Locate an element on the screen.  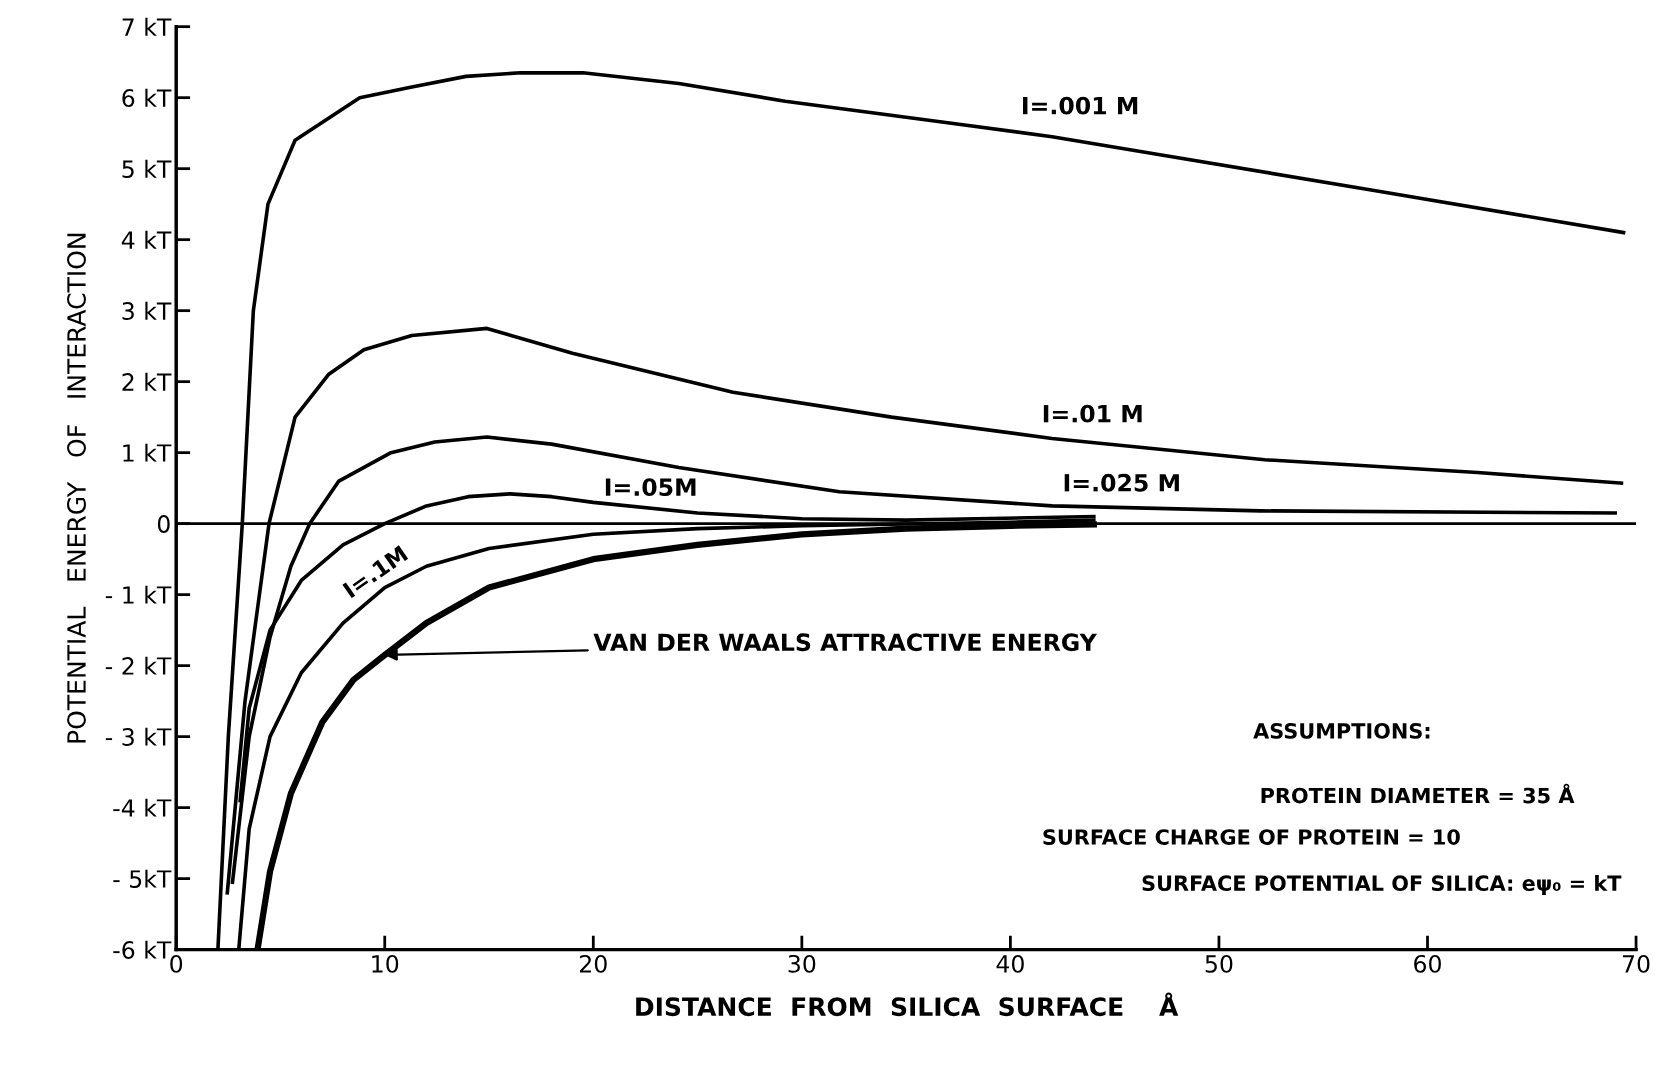
series-label: I=.001 M is located at coordinates (1080, 105).